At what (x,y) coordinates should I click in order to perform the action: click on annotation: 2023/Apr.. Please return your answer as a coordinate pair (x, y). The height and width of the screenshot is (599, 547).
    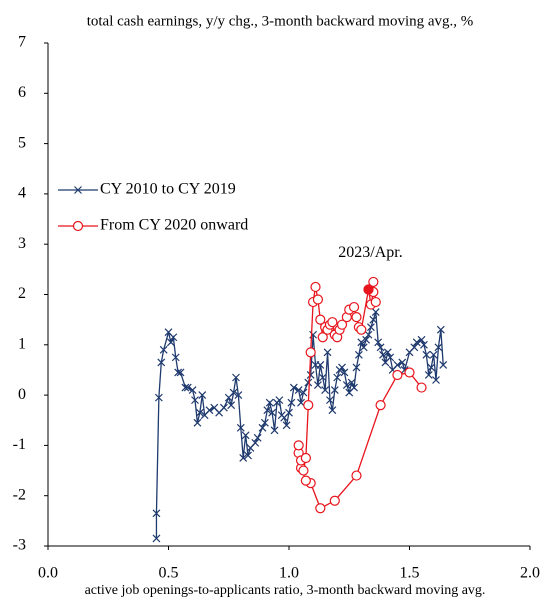
    Looking at the image, I should click on (370, 252).